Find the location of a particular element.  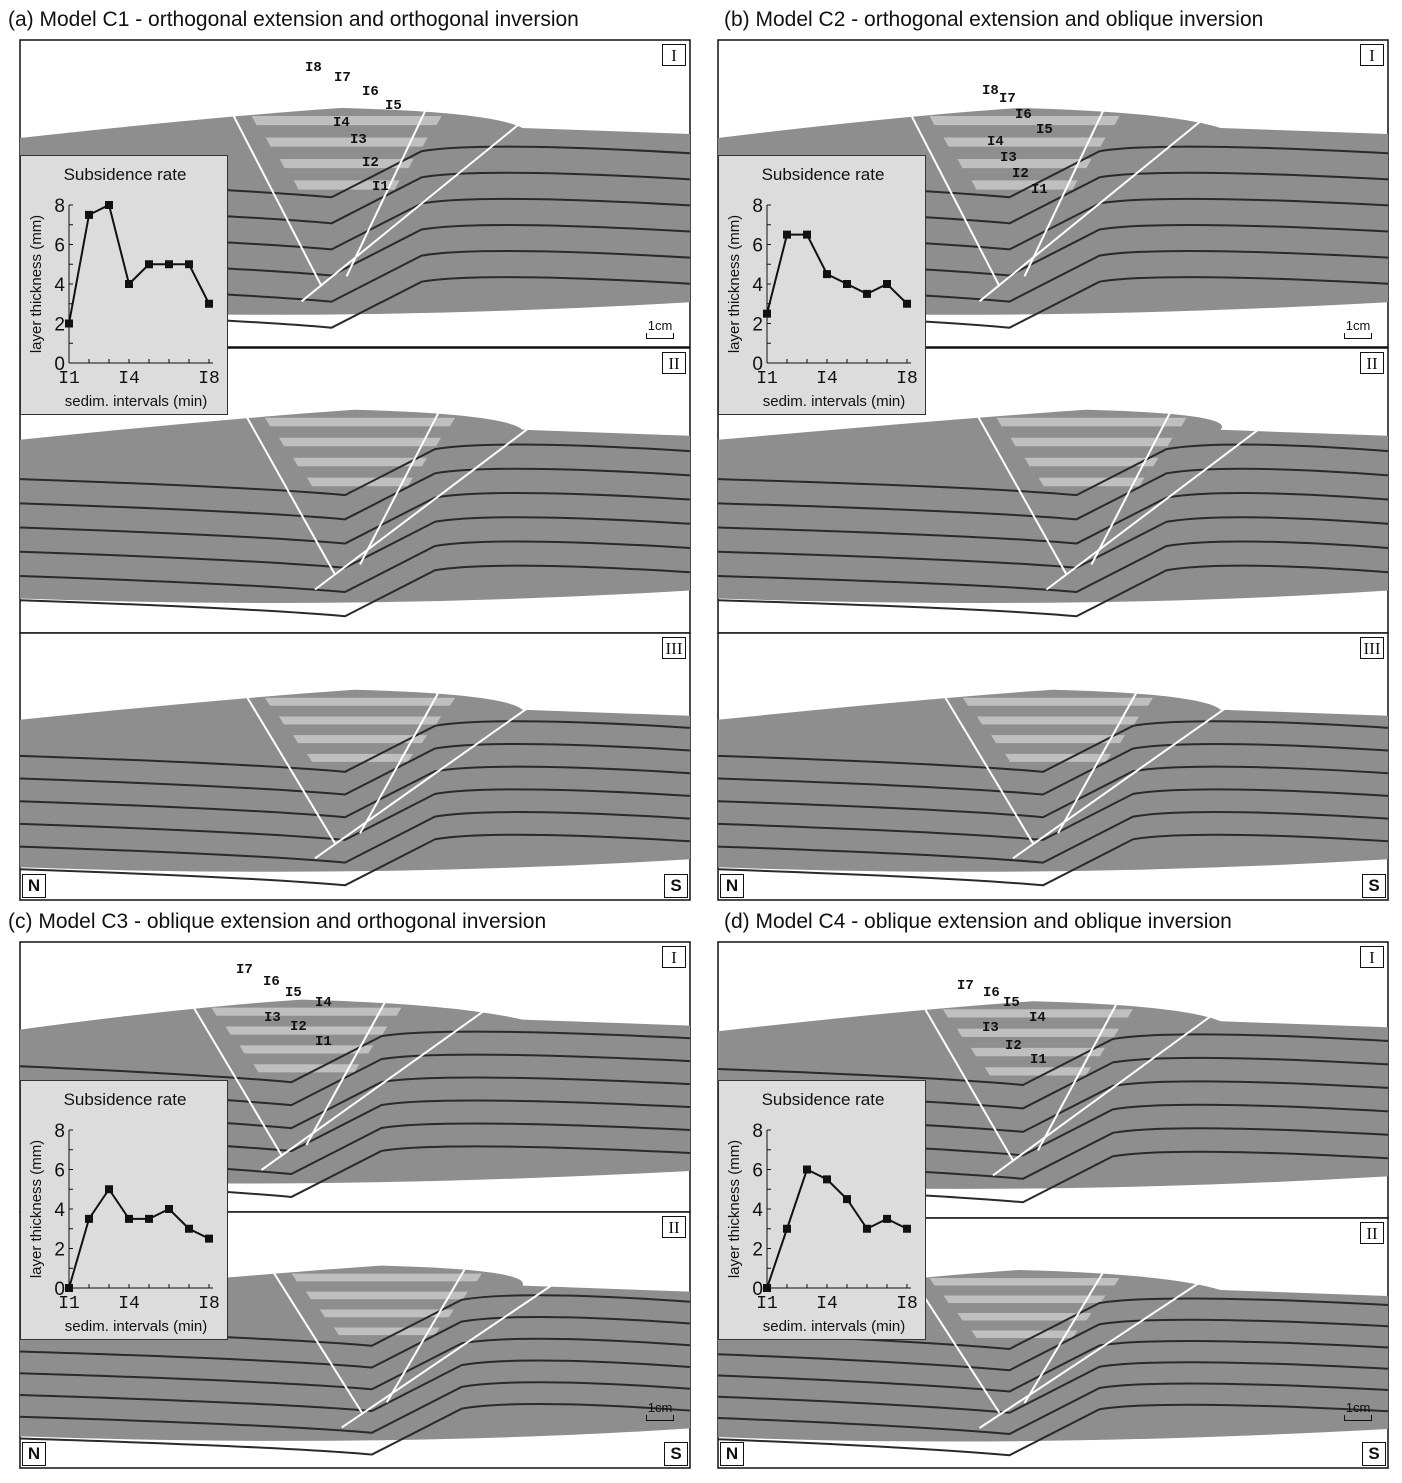

interval-label: I3 is located at coordinates (272, 1018).